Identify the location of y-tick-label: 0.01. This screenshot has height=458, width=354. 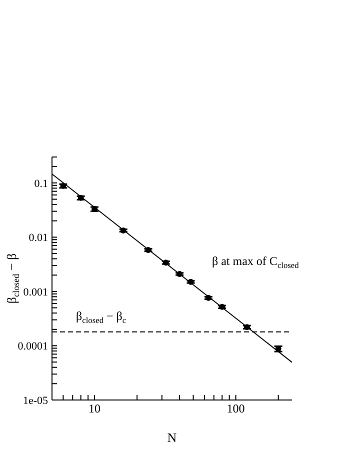
(38, 238).